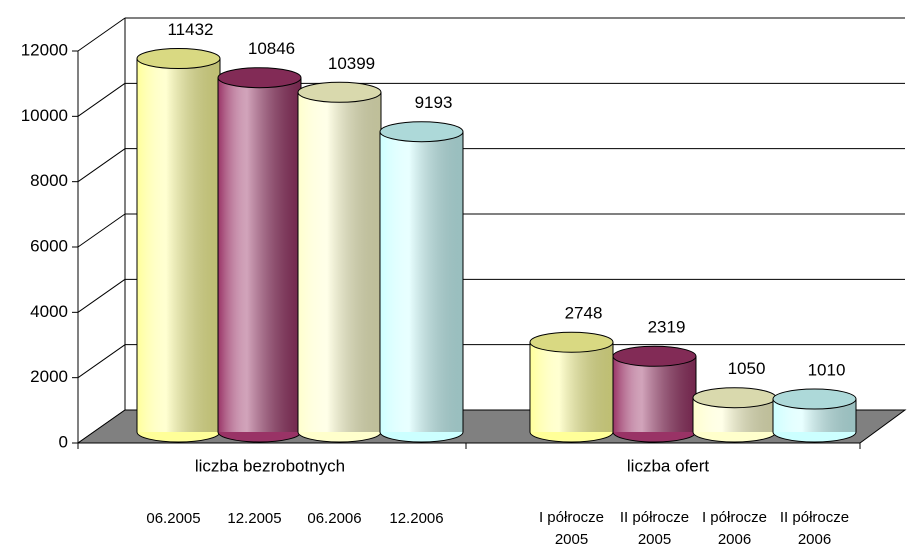 This screenshot has width=907, height=547. I want to click on bar-label: 12.2005, so click(254, 518).